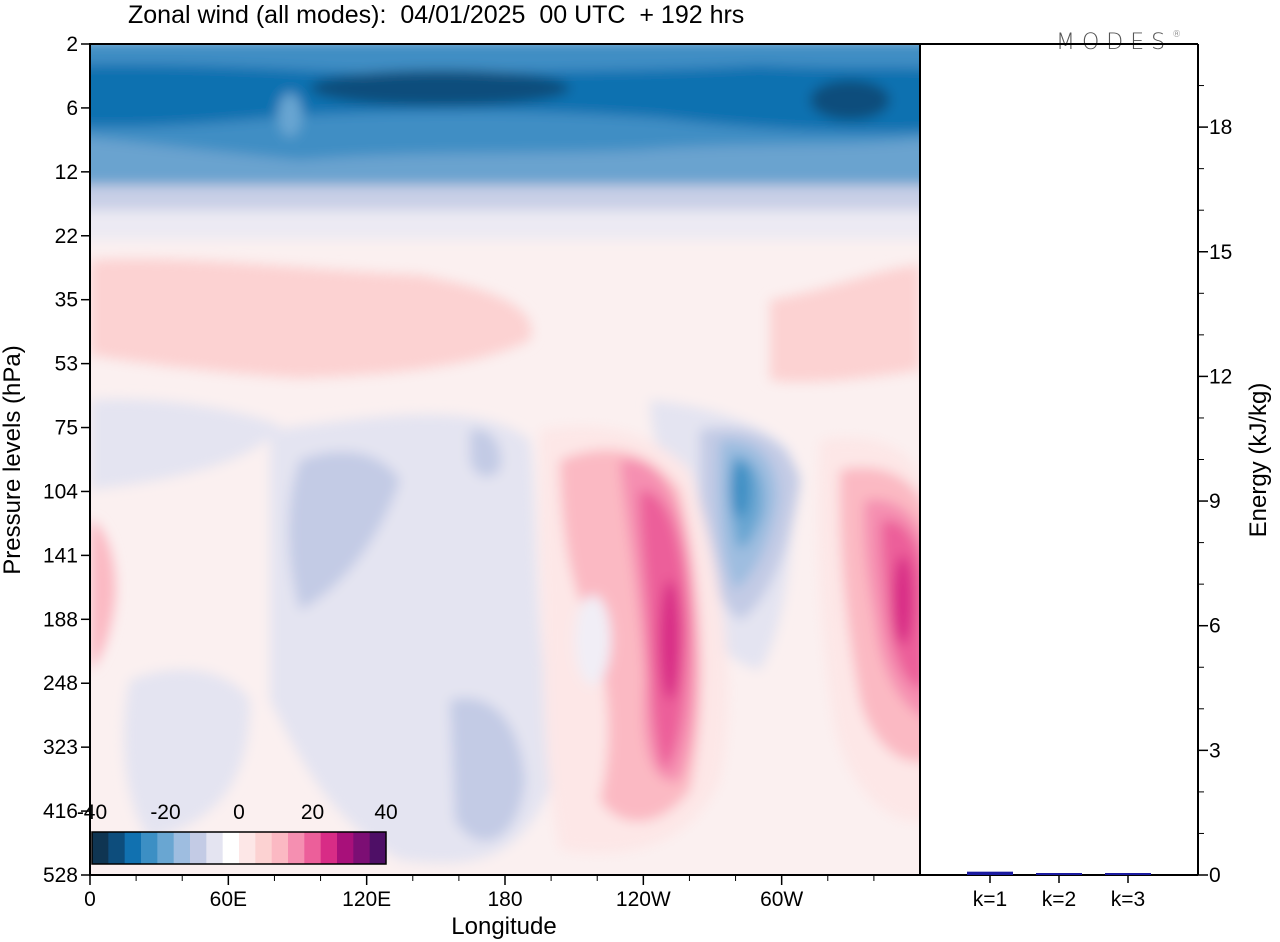 This screenshot has height=942, width=1280. Describe the element at coordinates (1119, 42) in the screenshot. I see `modes-logo: MODES®` at that location.